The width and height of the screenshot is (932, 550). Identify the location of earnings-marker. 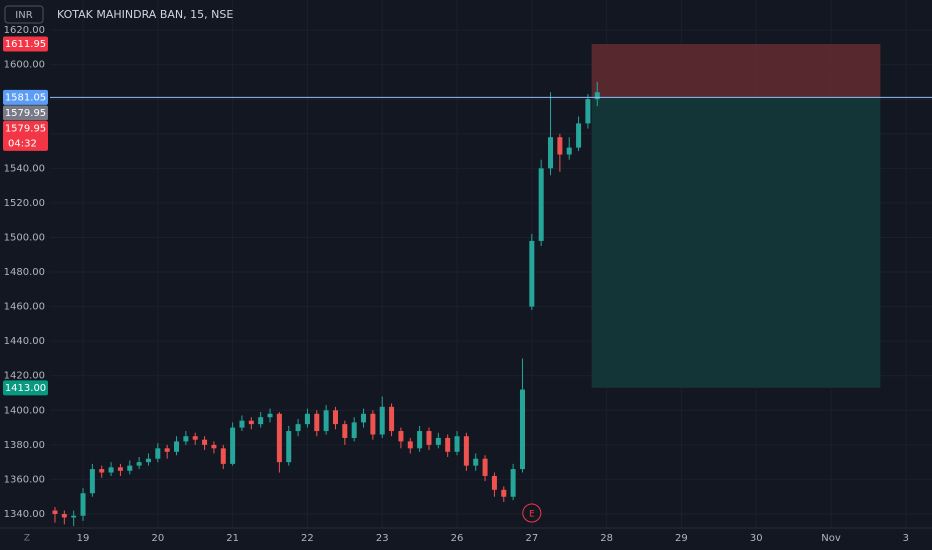
(532, 513).